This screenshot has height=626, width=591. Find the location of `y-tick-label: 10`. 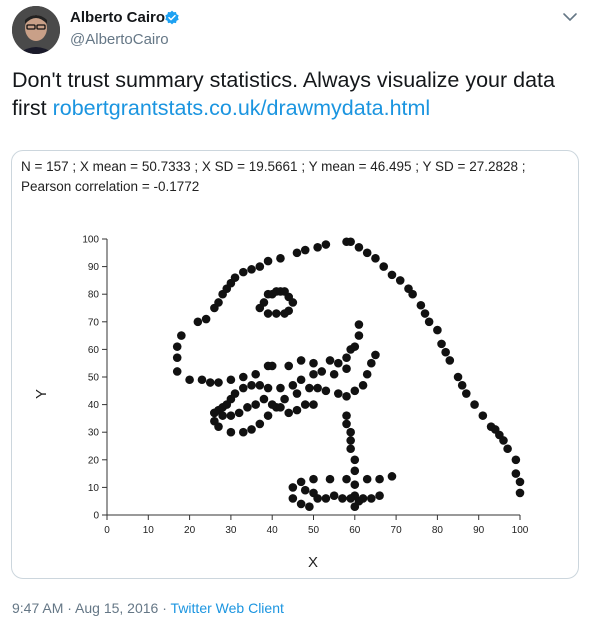

y-tick-label: 10 is located at coordinates (94, 488).